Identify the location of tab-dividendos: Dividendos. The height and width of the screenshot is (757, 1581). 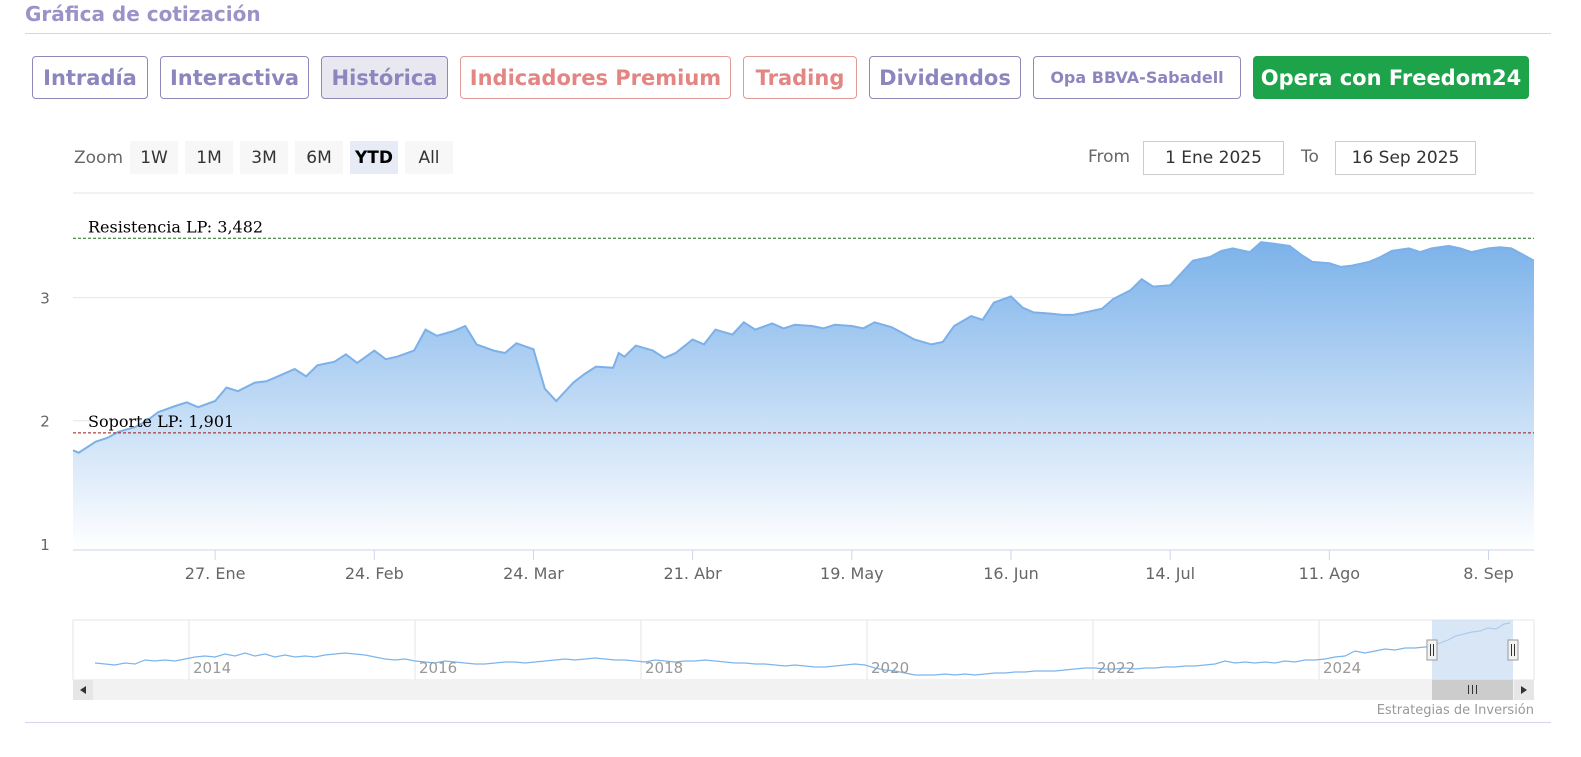
(945, 77).